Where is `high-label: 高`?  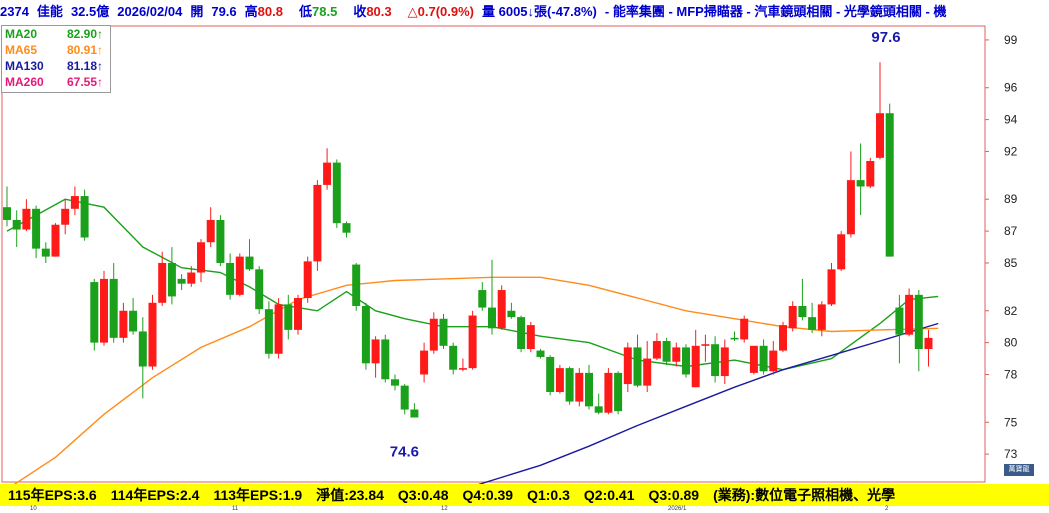 high-label: 高 is located at coordinates (251, 11).